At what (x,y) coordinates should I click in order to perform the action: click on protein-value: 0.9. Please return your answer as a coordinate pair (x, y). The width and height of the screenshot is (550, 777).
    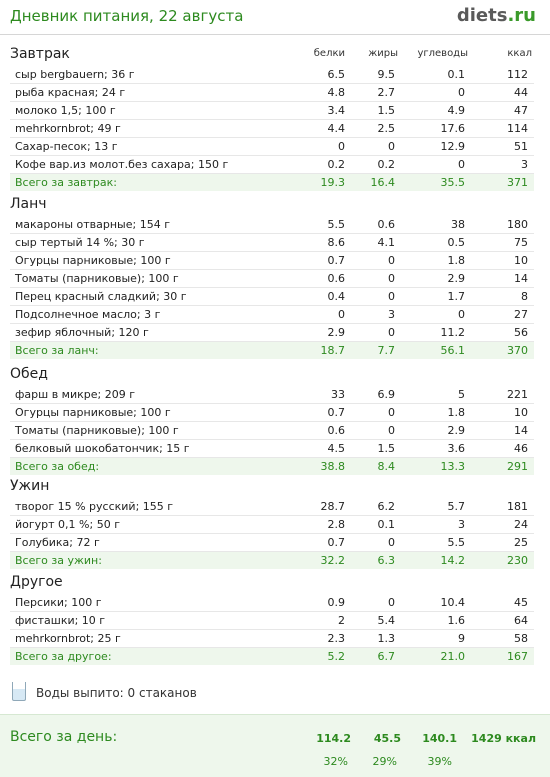
    Looking at the image, I should click on (336, 602).